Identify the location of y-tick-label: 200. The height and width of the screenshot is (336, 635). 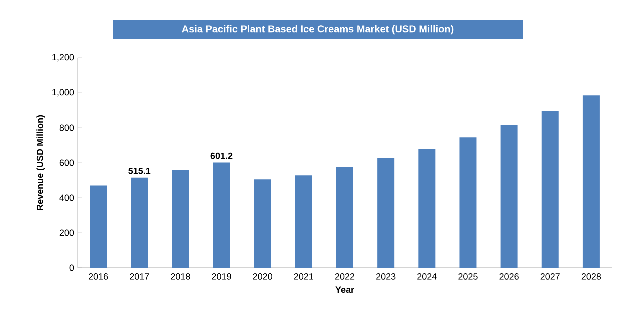
(67, 233).